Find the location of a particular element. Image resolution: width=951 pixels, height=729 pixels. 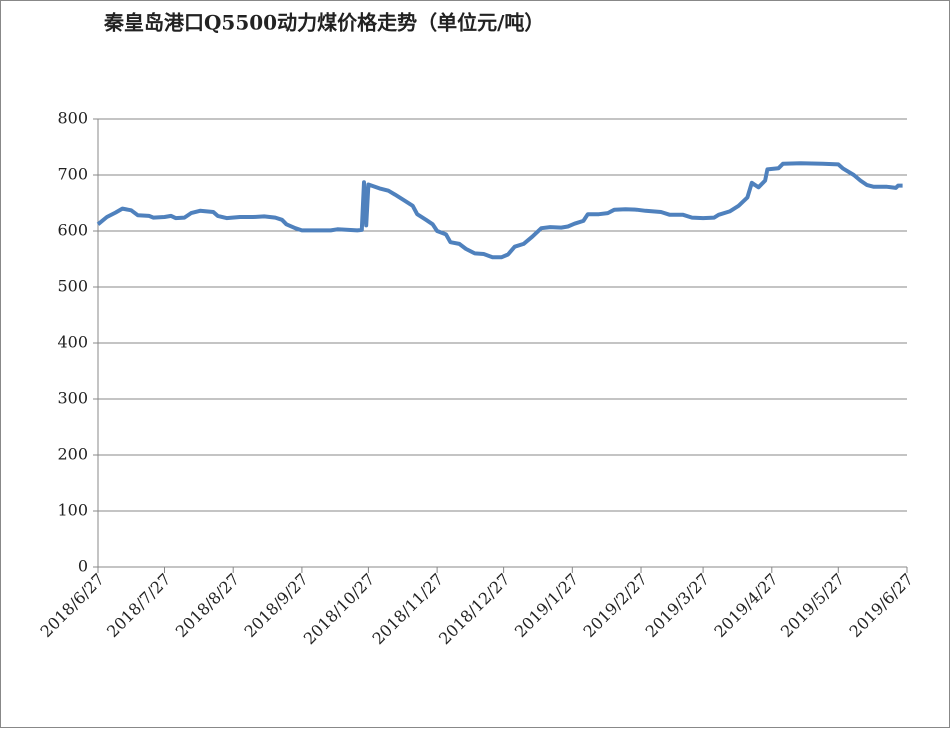

chart-title: 秦皇岛港口Q5500动力煤价格走势（单位元/吨） is located at coordinates (323, 23).